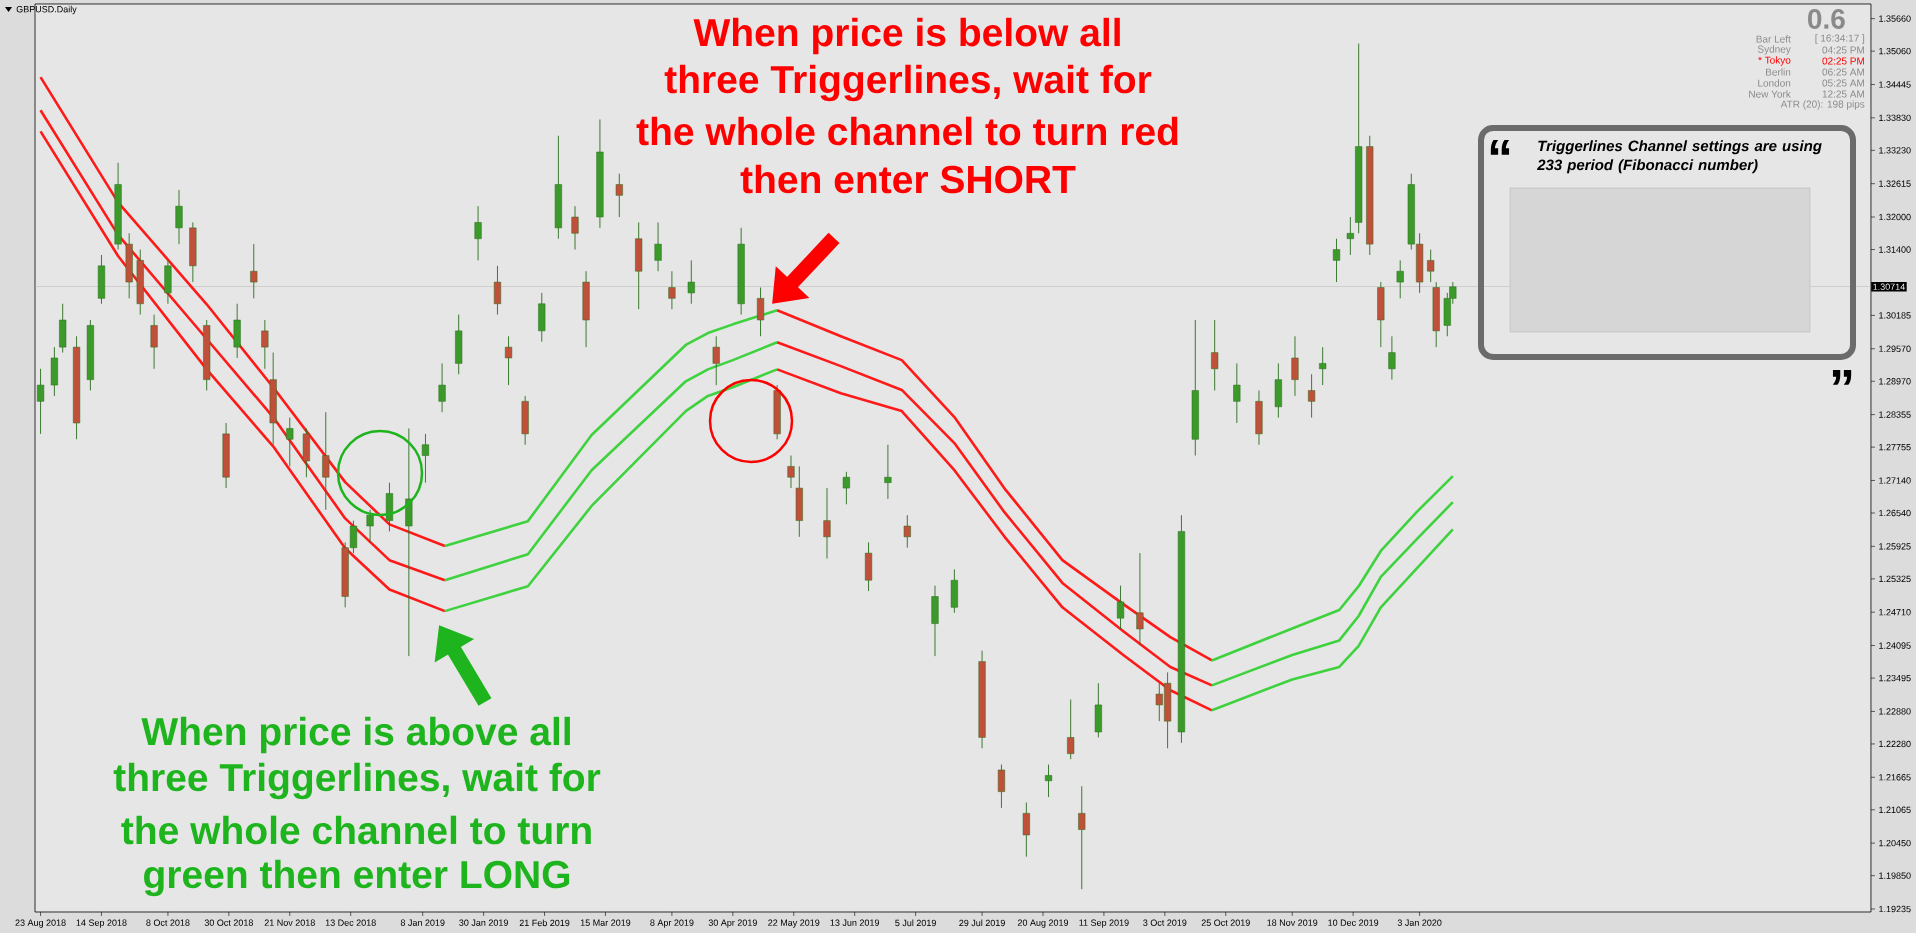 The height and width of the screenshot is (933, 1916). Describe the element at coordinates (1895, 348) in the screenshot. I see `y-tick-label: 1.29570` at that location.